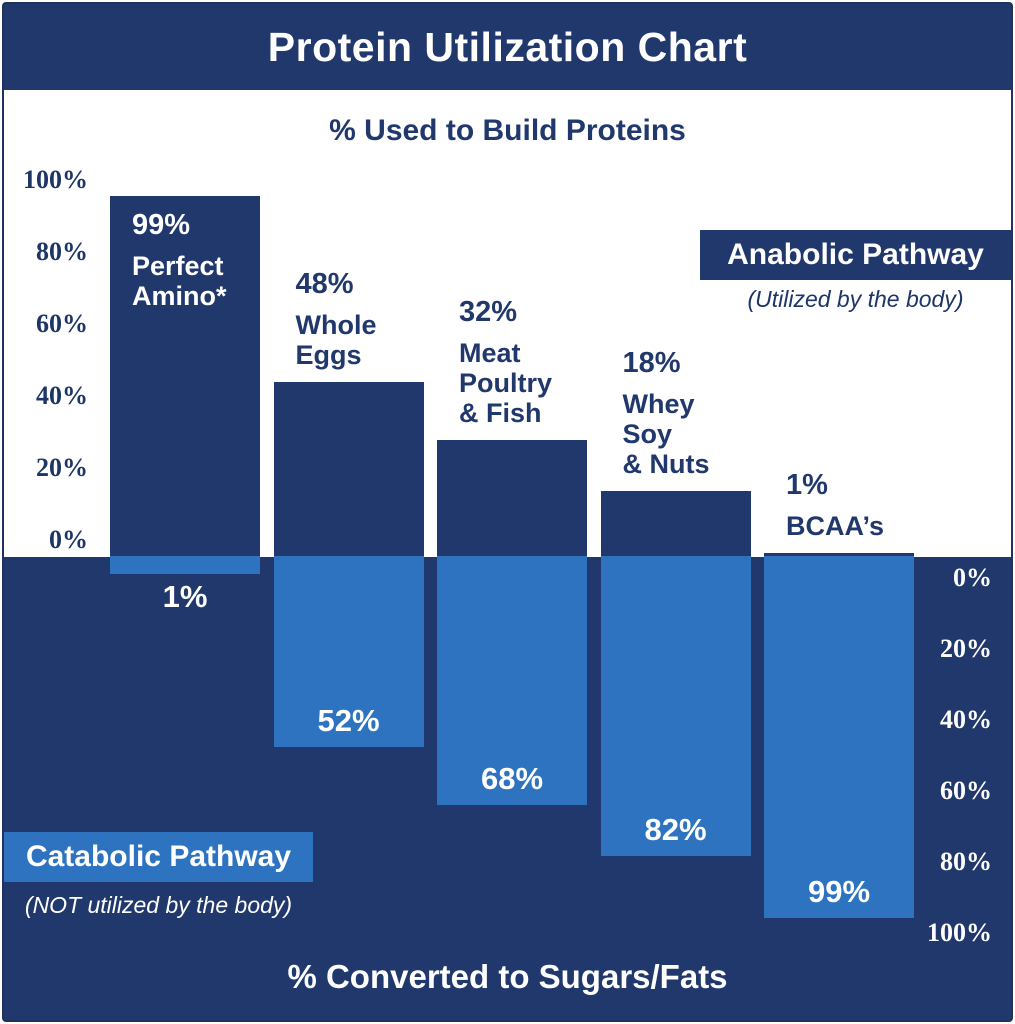 The width and height of the screenshot is (1015, 1024). What do you see at coordinates (835, 526) in the screenshot?
I see `category-name-line: BCAA’s` at bounding box center [835, 526].